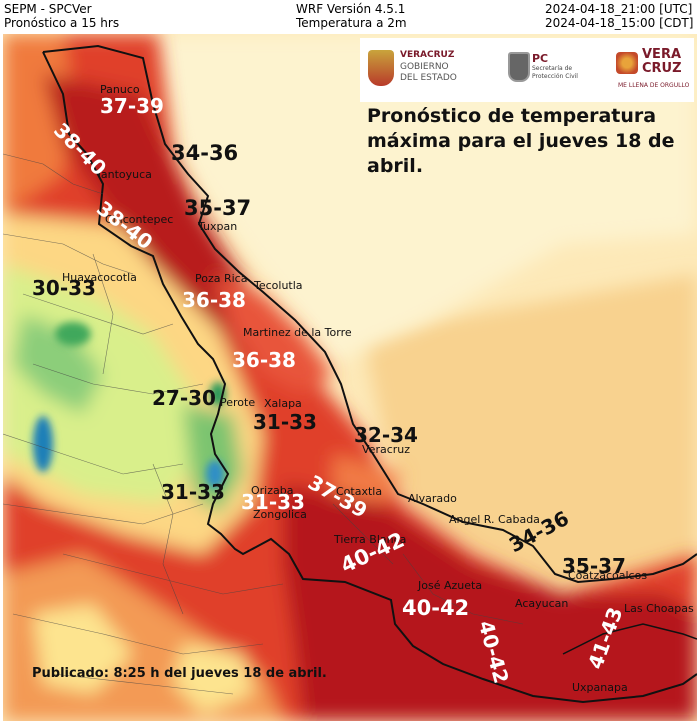 The width and height of the screenshot is (700, 721). I want to click on city-martinez: Martinez de la Torre, so click(297, 332).